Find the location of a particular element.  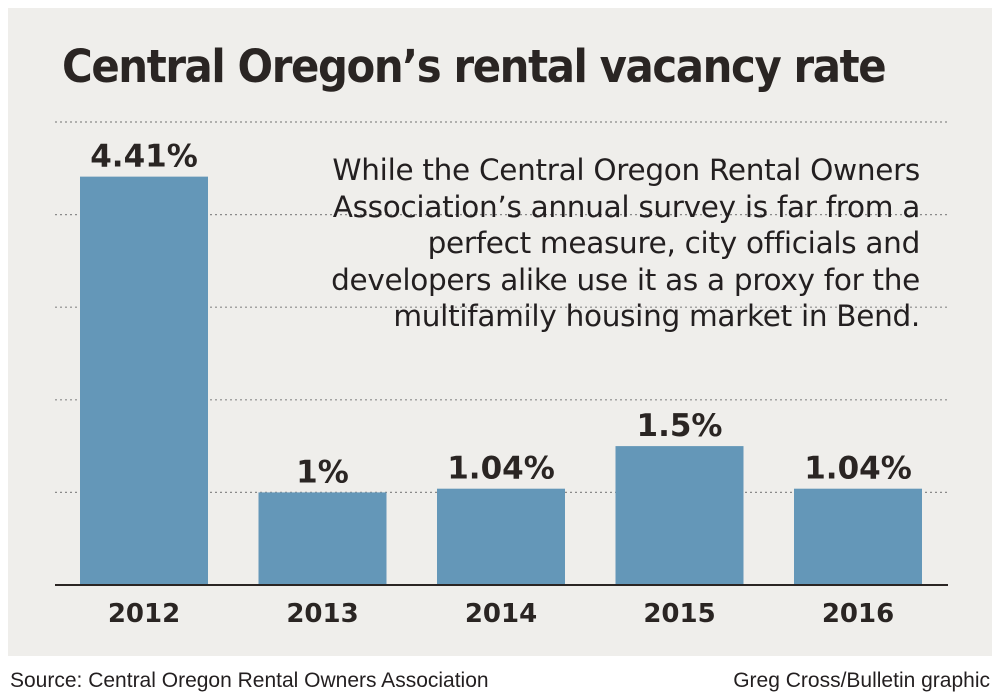

data-label: 1% is located at coordinates (322, 472).